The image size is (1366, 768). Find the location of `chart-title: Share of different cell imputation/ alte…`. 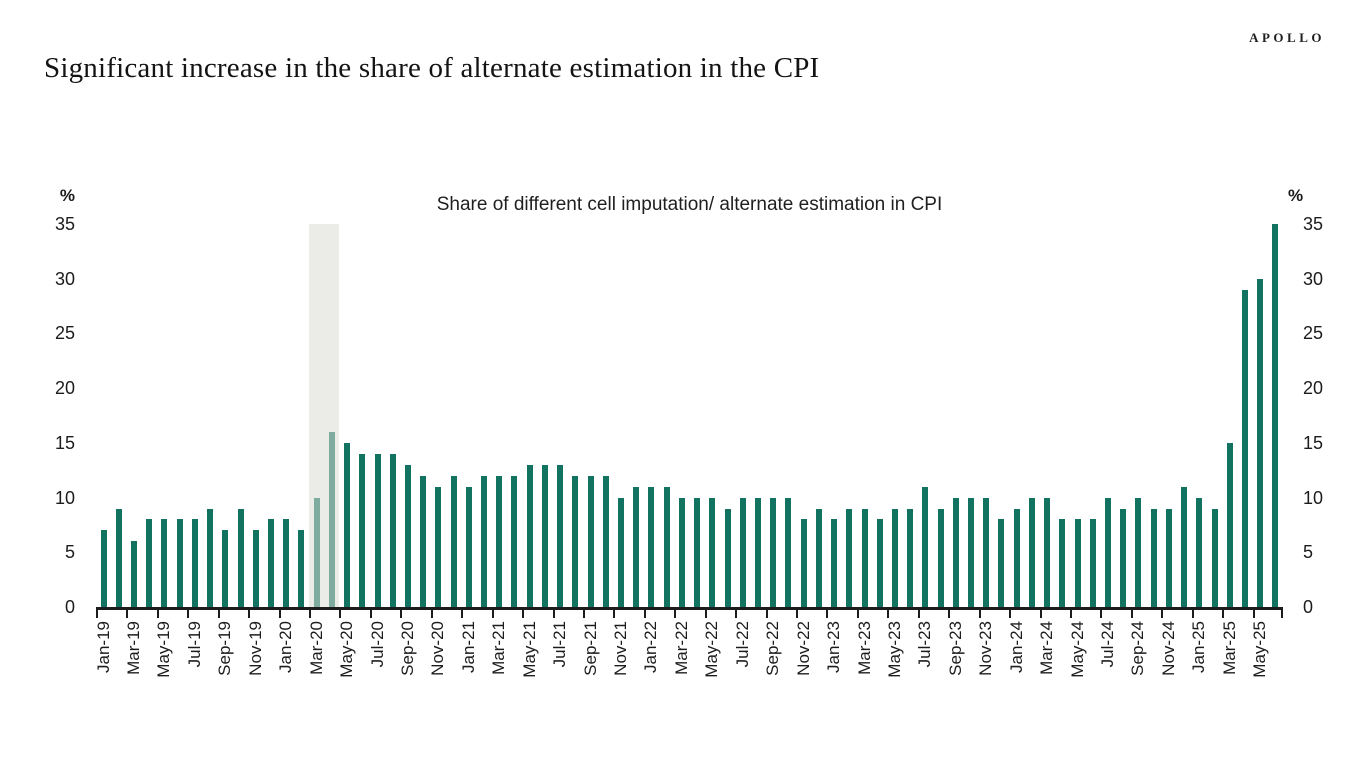

chart-title: Share of different cell imputation/ alte… is located at coordinates (689, 204).